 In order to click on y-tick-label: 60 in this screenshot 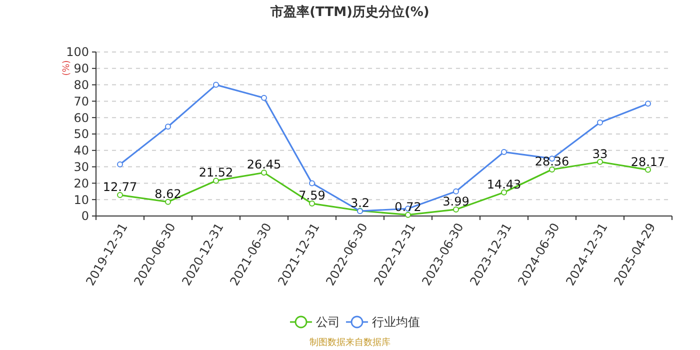, I will do `click(81, 117)`.